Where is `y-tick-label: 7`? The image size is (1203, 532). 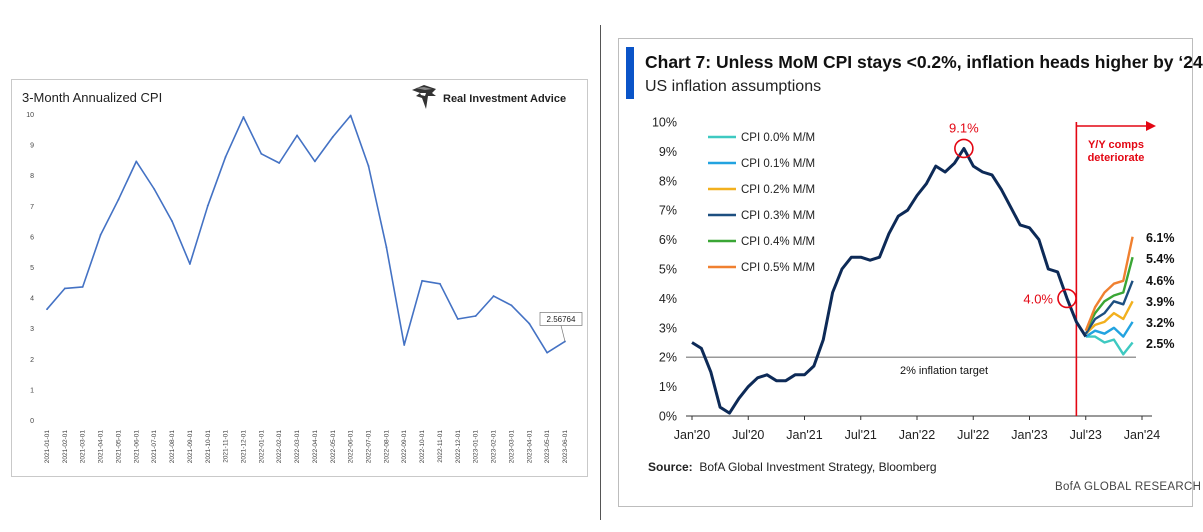
y-tick-label: 7 is located at coordinates (32, 207).